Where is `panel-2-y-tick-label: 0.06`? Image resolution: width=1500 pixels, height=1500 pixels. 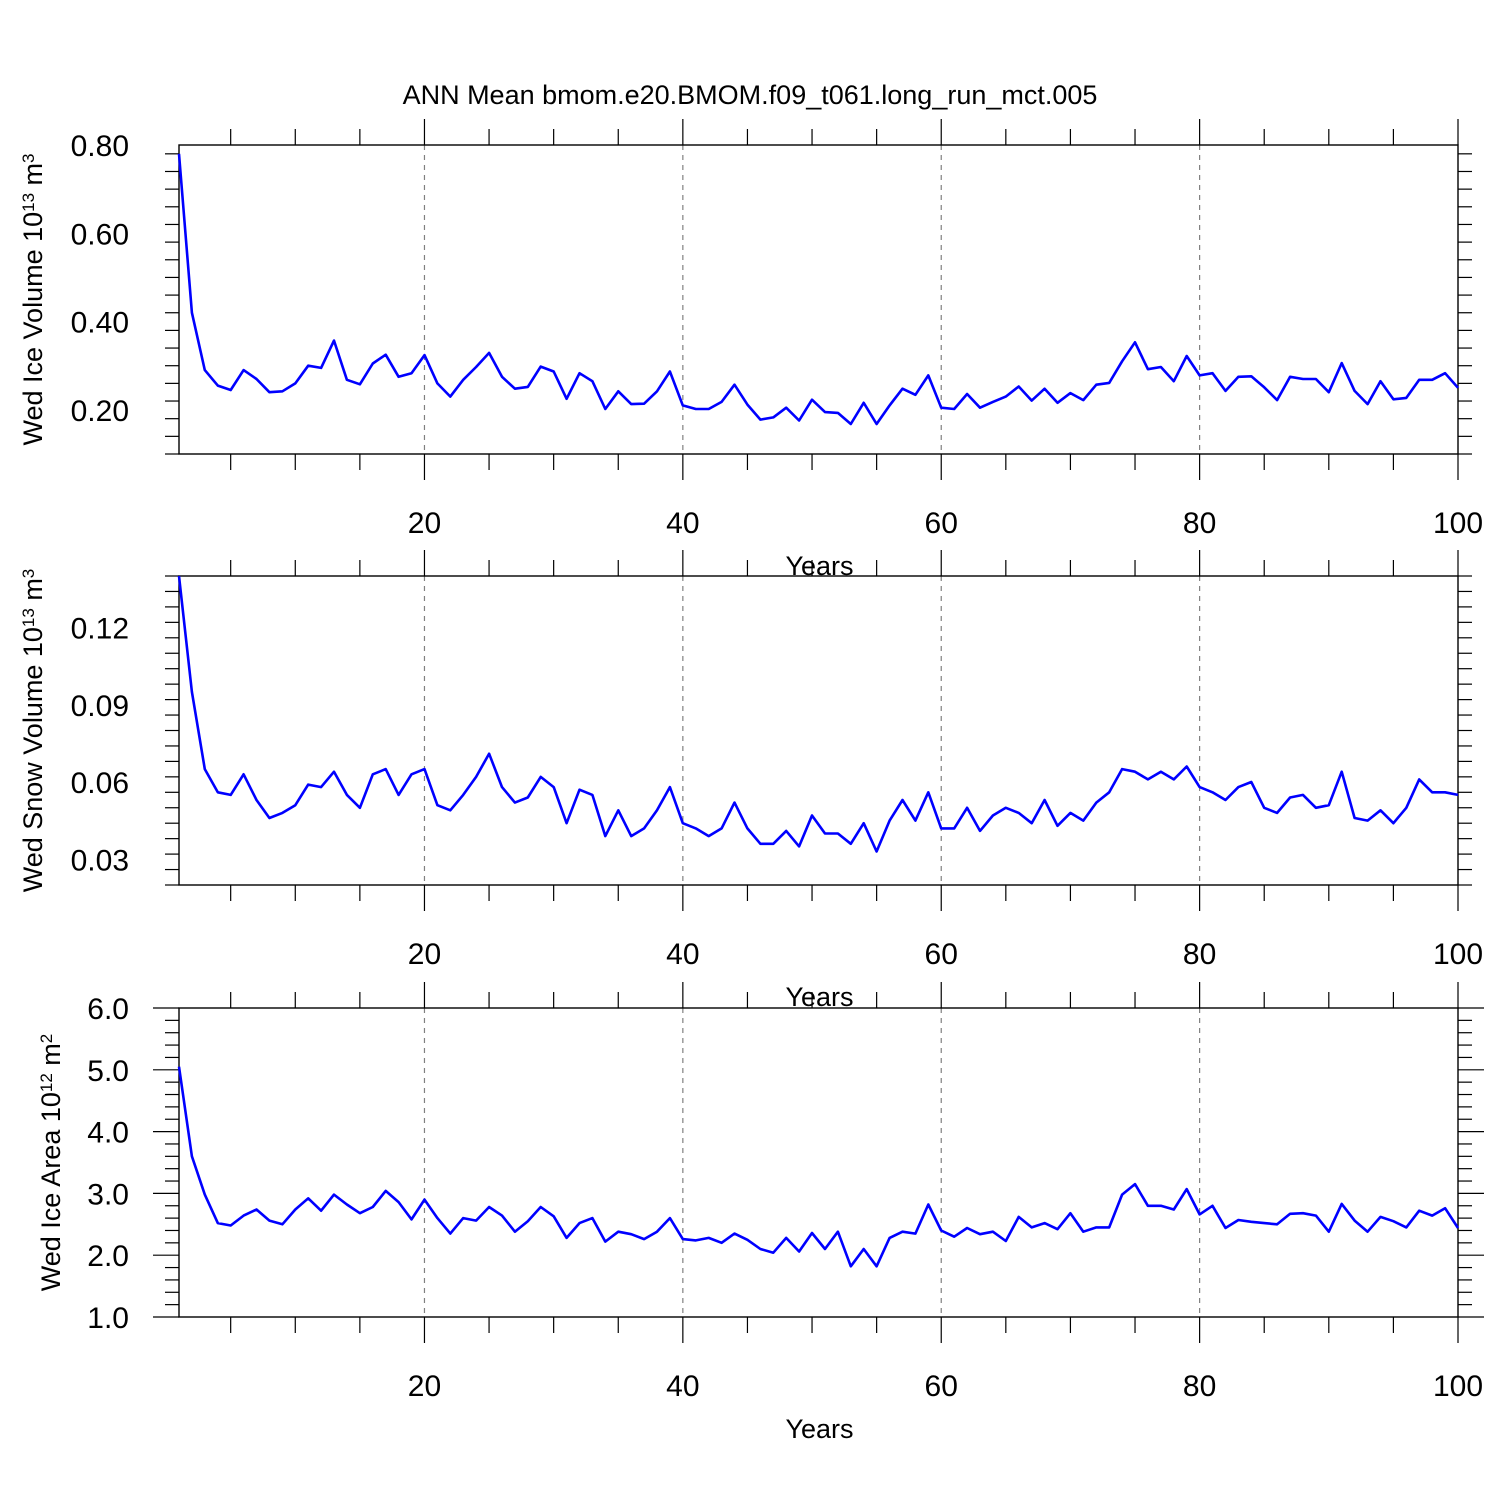
panel-2-y-tick-label: 0.06 is located at coordinates (100, 783).